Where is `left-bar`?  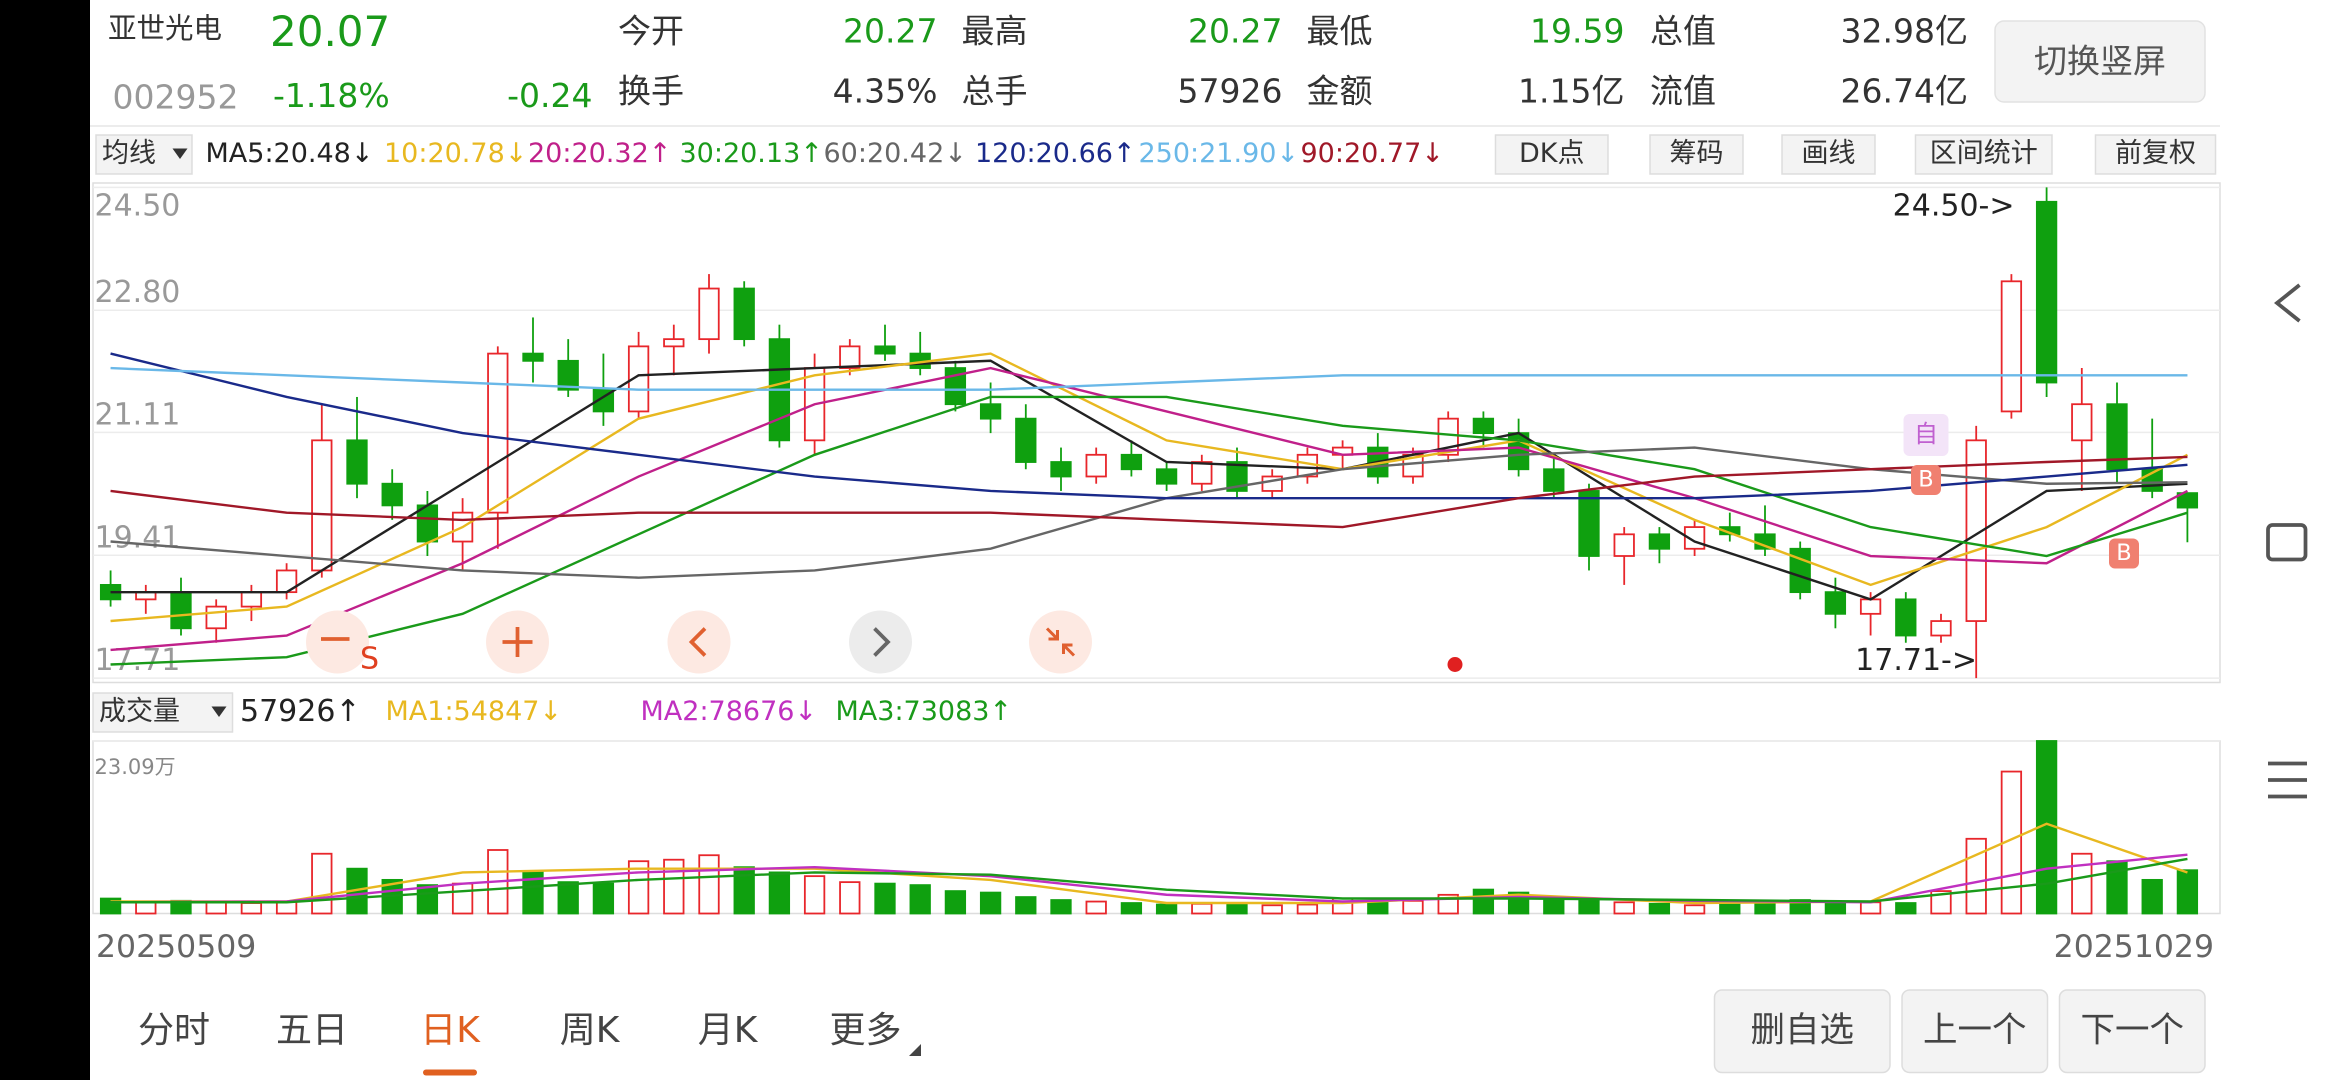
left-bar is located at coordinates (45, 540).